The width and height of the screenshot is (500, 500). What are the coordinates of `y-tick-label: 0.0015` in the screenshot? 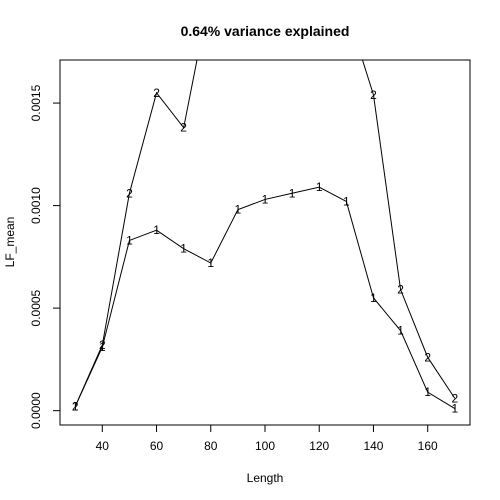 It's located at (36, 102).